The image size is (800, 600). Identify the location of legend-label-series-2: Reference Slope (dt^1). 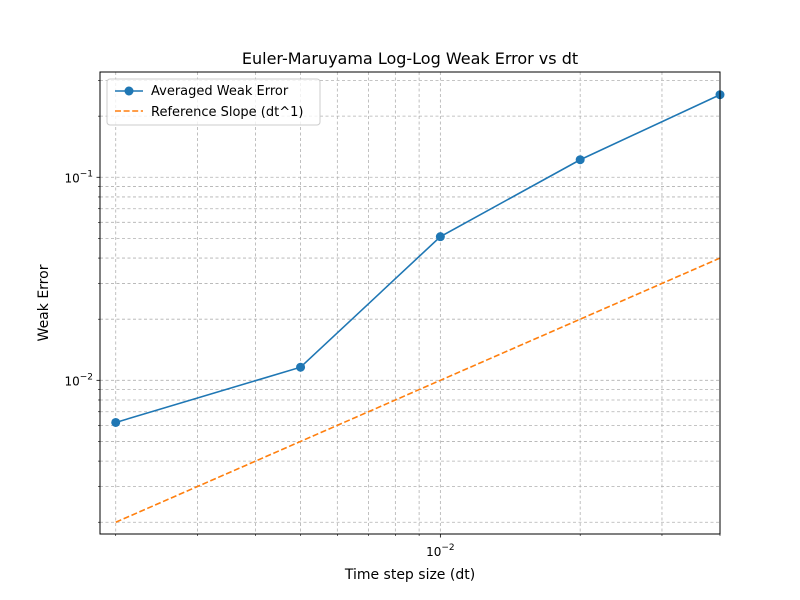
(227, 112).